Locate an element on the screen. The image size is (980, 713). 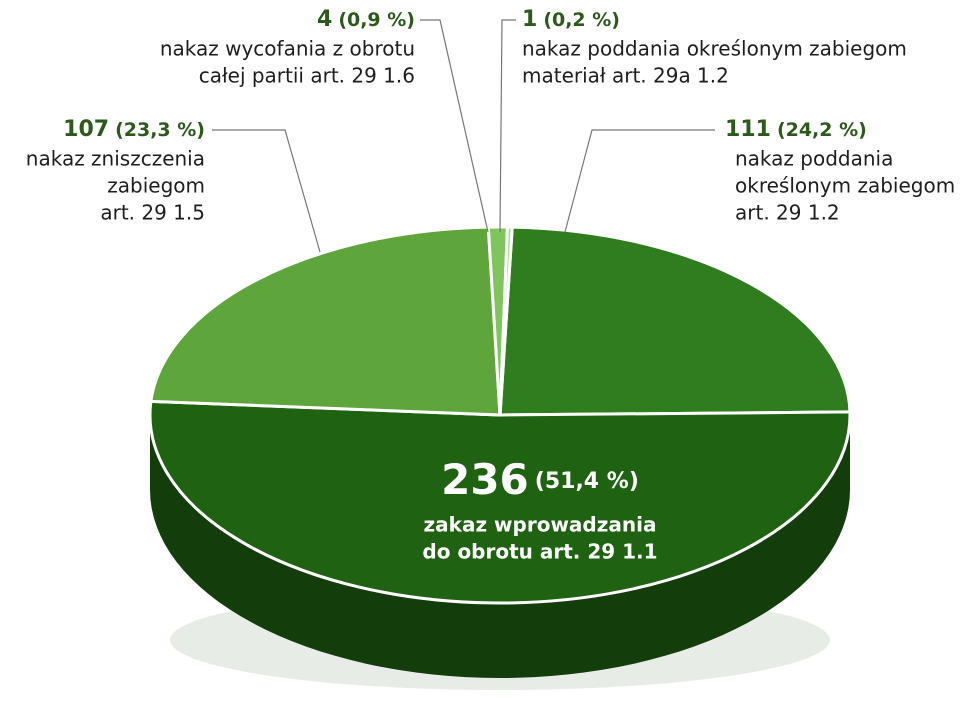
value-label: 1 (0,2 %) is located at coordinates (571, 19).